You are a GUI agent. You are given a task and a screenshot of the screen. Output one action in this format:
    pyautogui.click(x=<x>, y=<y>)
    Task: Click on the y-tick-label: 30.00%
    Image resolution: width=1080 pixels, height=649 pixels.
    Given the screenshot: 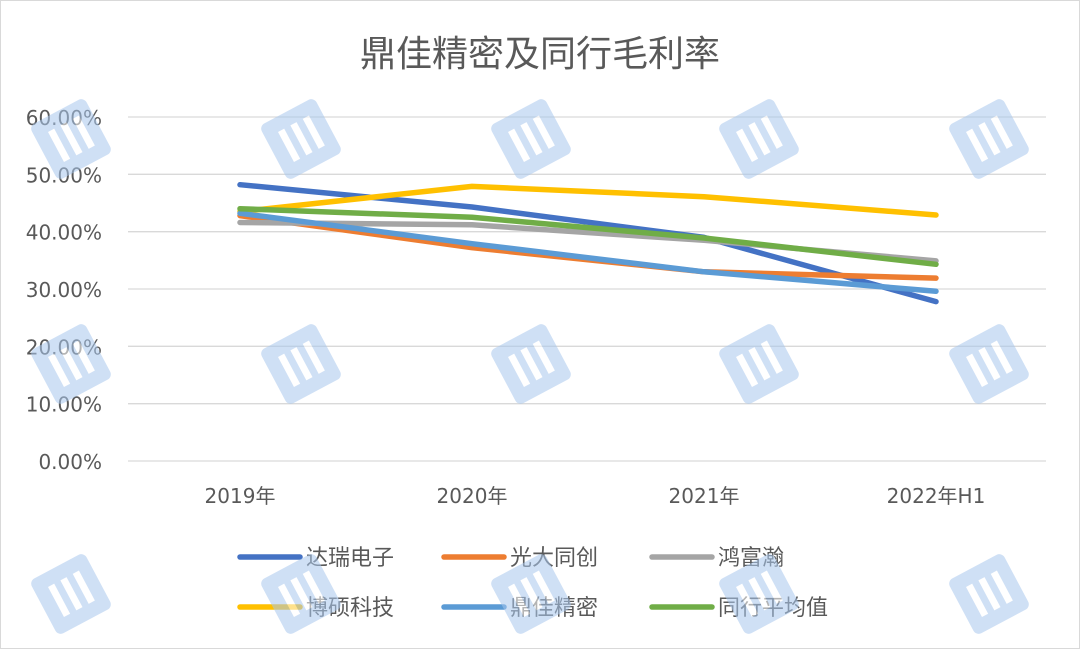 What is the action you would take?
    pyautogui.click(x=64, y=290)
    